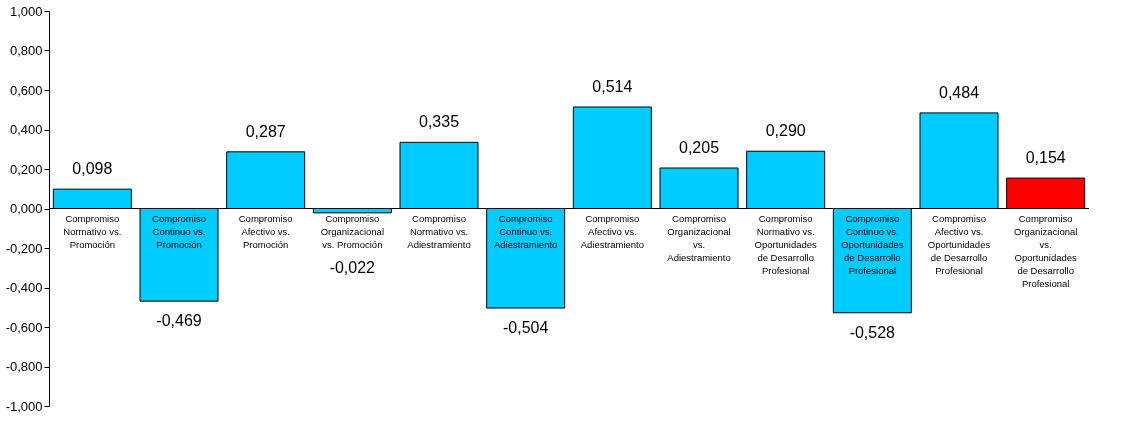 The width and height of the screenshot is (1143, 443). I want to click on data-label: -0,022, so click(352, 267).